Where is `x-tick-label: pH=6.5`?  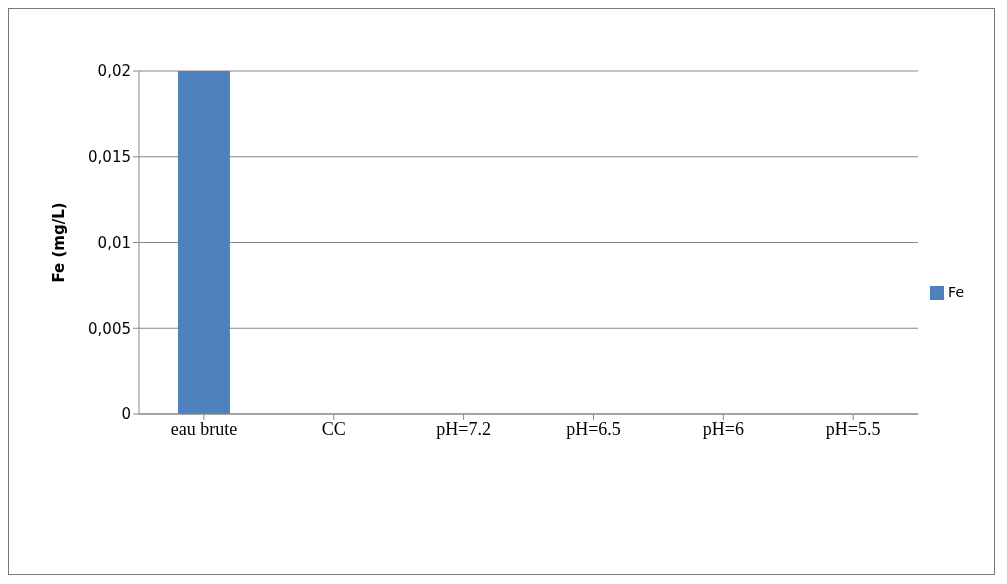
x-tick-label: pH=6.5 is located at coordinates (593, 428).